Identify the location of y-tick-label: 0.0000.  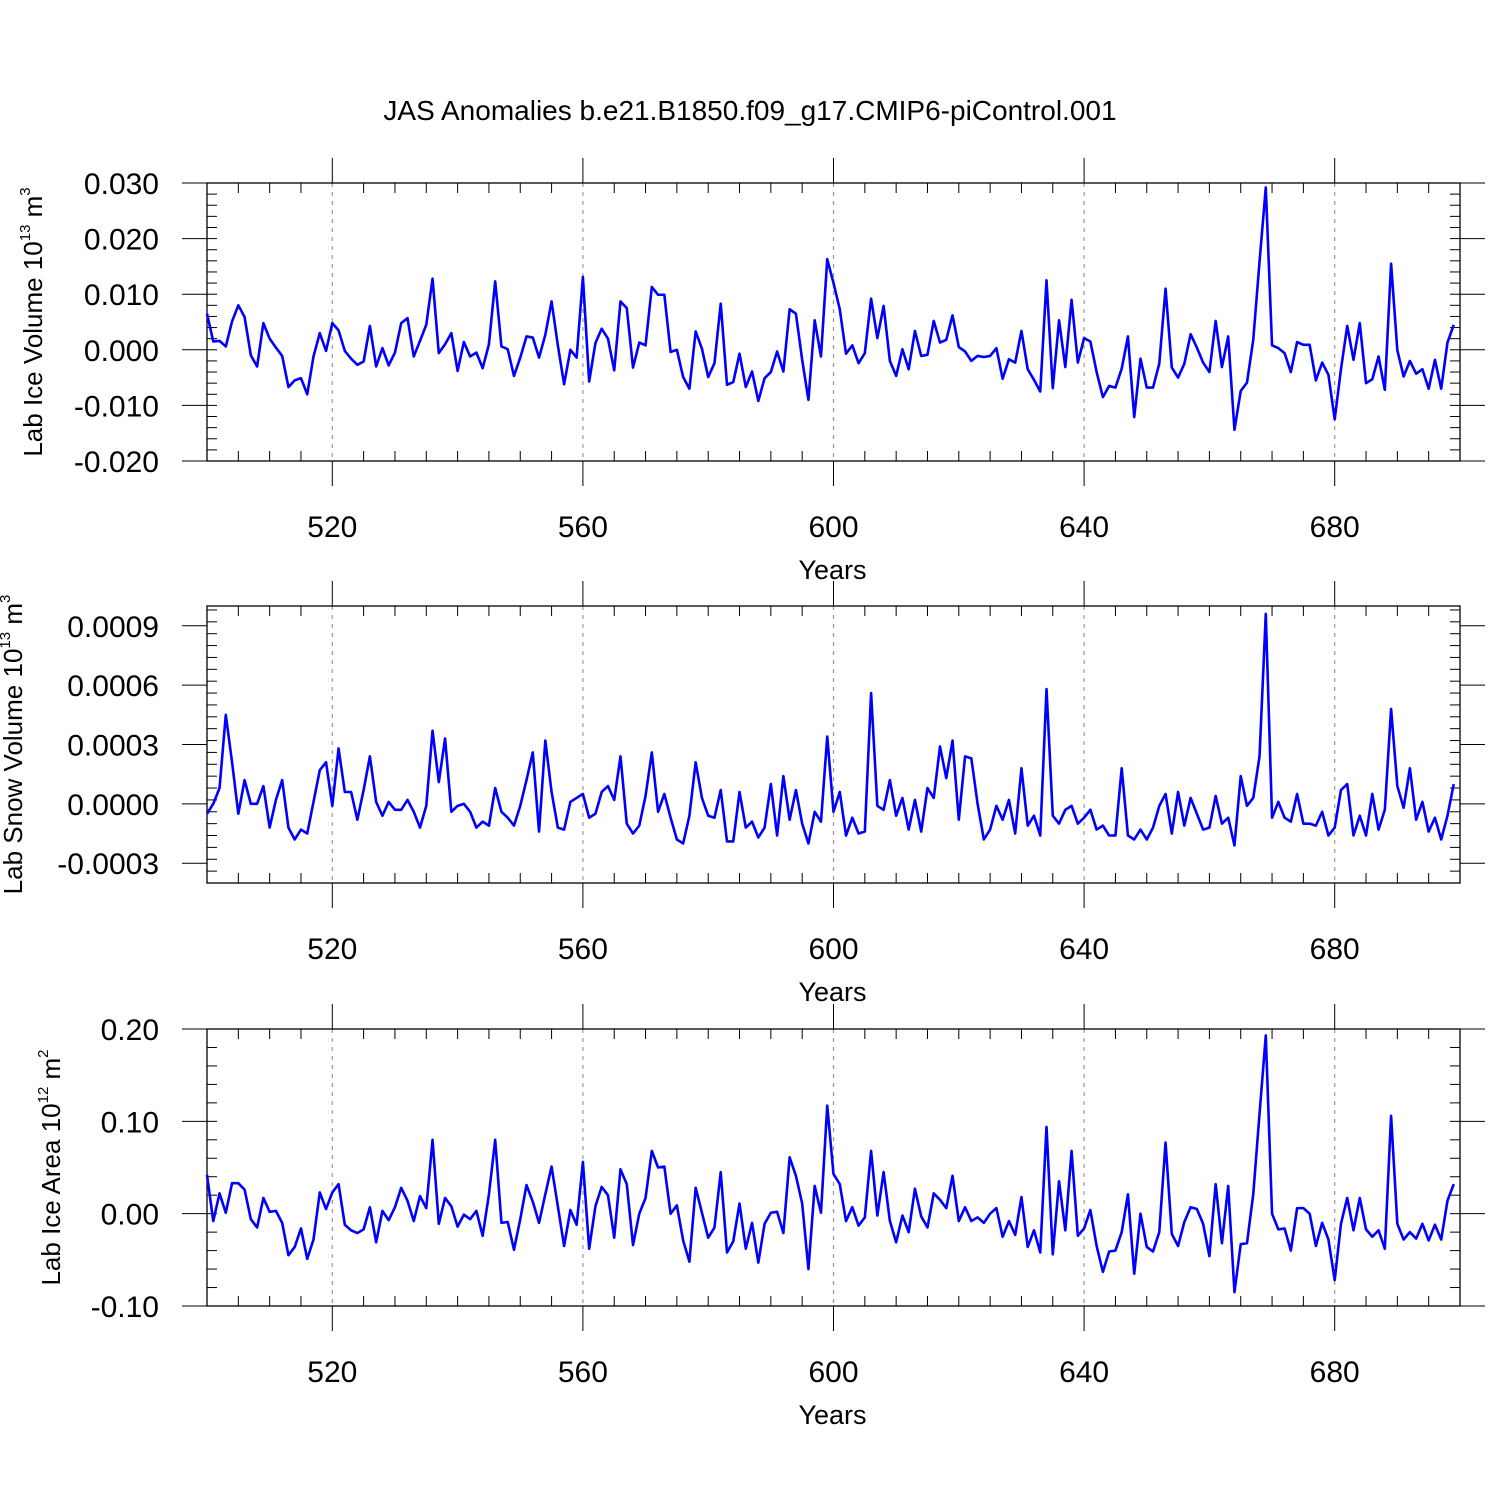
(113, 805).